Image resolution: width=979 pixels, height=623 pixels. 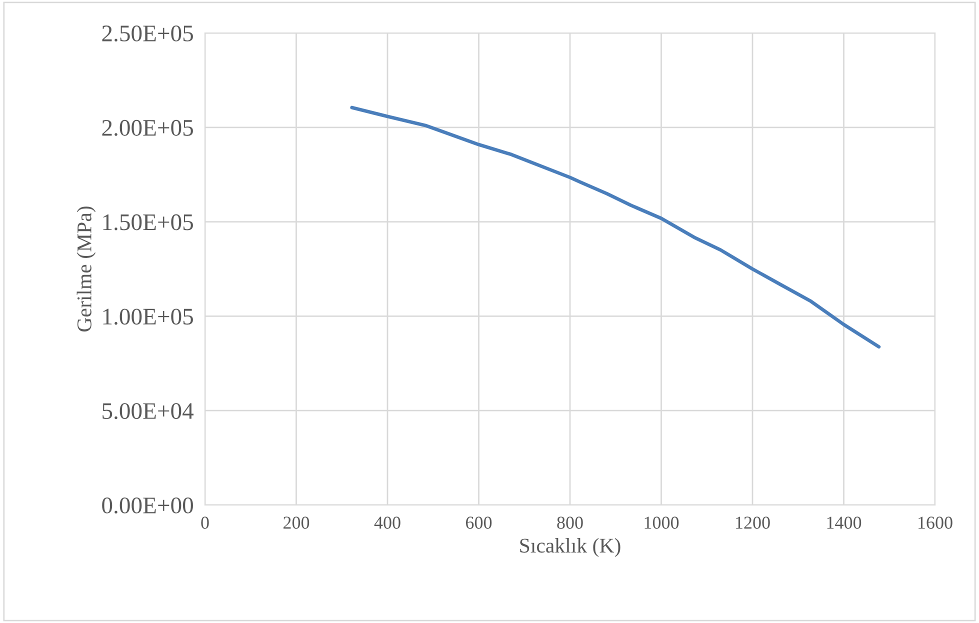 What do you see at coordinates (205, 522) in the screenshot?
I see `x-tick-label: 0` at bounding box center [205, 522].